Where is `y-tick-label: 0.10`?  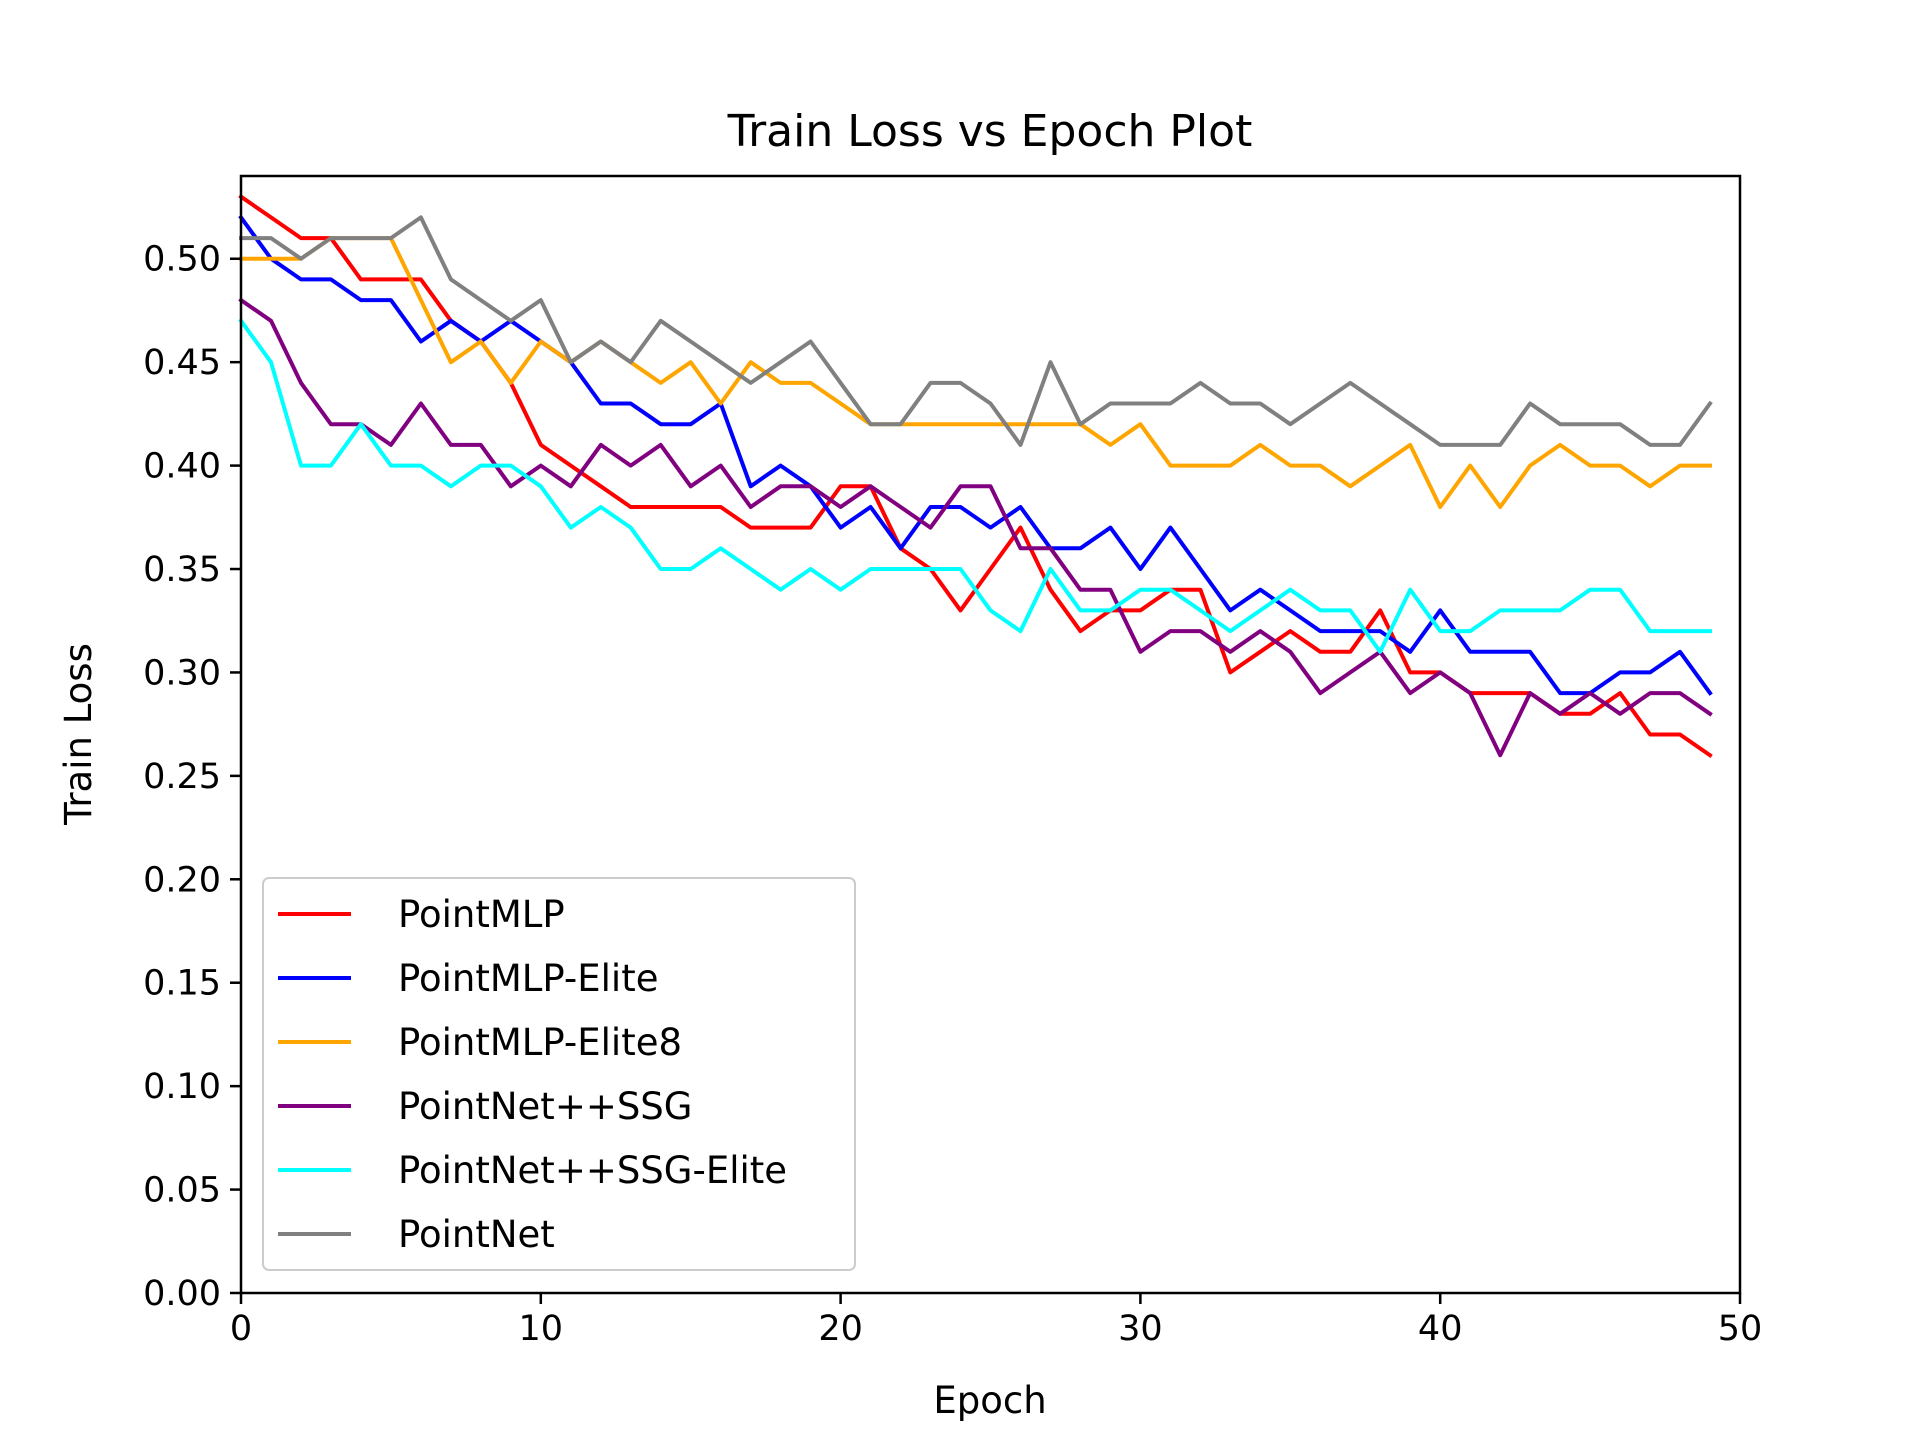 y-tick-label: 0.10 is located at coordinates (182, 1087).